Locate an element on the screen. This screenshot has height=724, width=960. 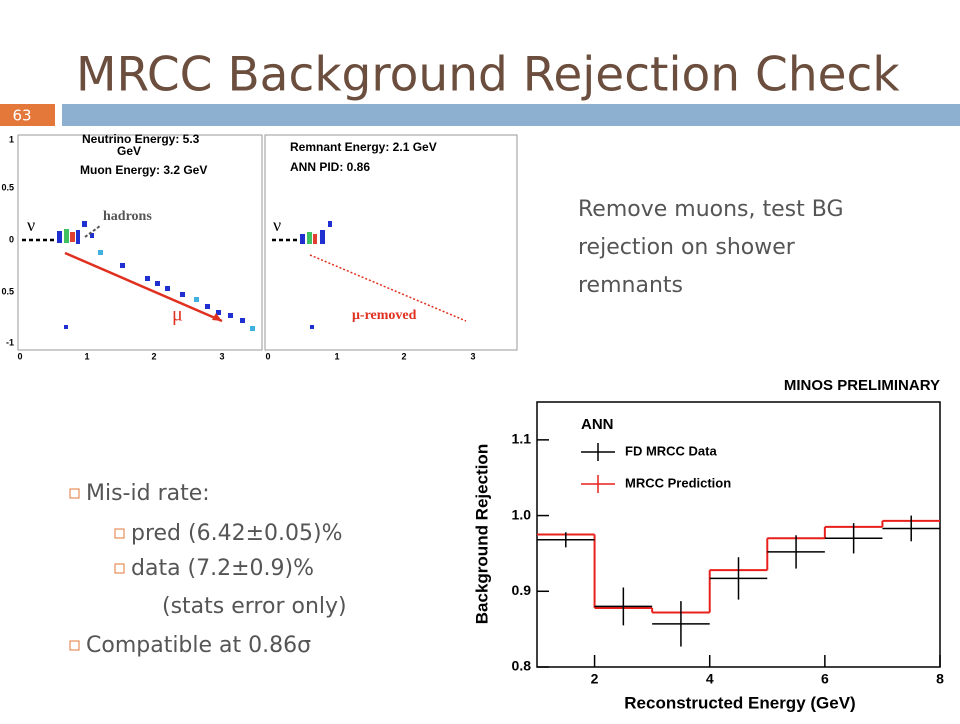
mu-label: μ is located at coordinates (177, 315).